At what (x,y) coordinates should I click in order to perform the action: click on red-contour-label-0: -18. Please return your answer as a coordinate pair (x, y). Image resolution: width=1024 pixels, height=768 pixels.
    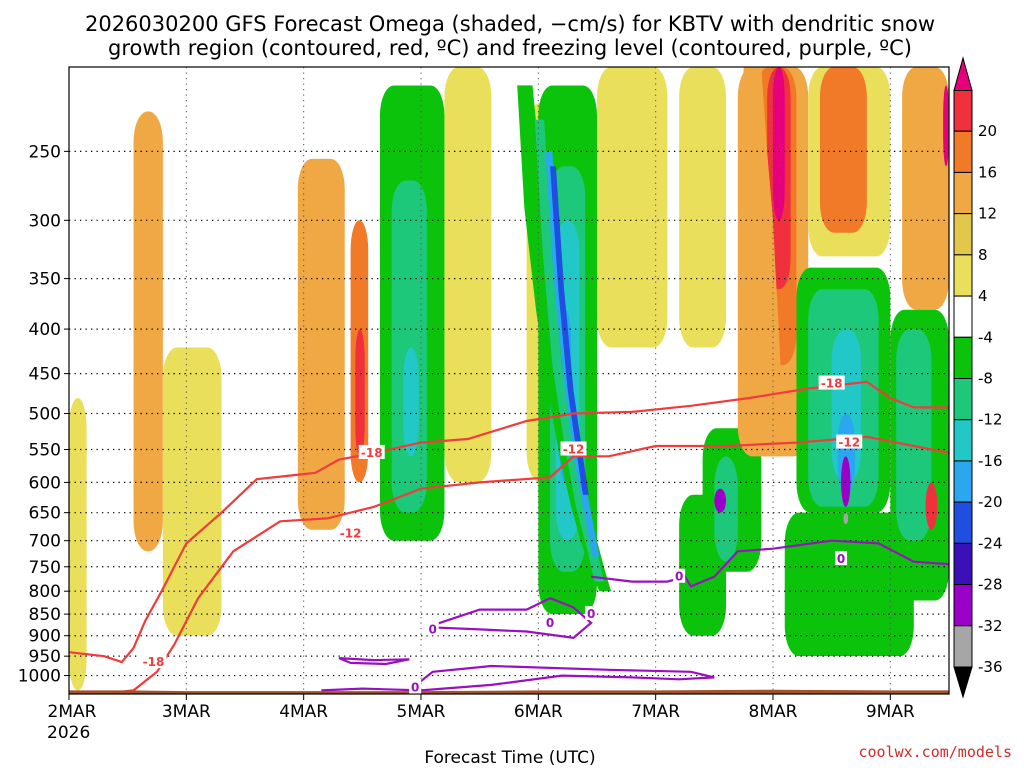
    Looking at the image, I should click on (154, 662).